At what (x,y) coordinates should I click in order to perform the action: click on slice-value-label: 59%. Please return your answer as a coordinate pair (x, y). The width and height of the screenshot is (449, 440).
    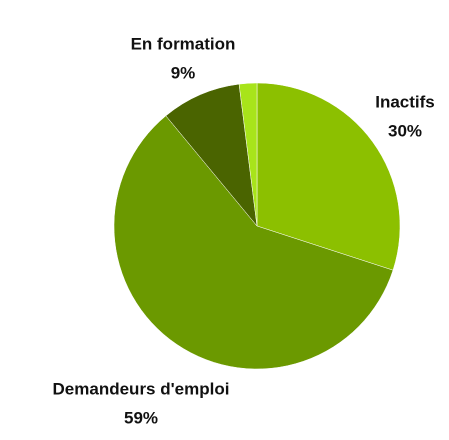
    Looking at the image, I should click on (141, 417).